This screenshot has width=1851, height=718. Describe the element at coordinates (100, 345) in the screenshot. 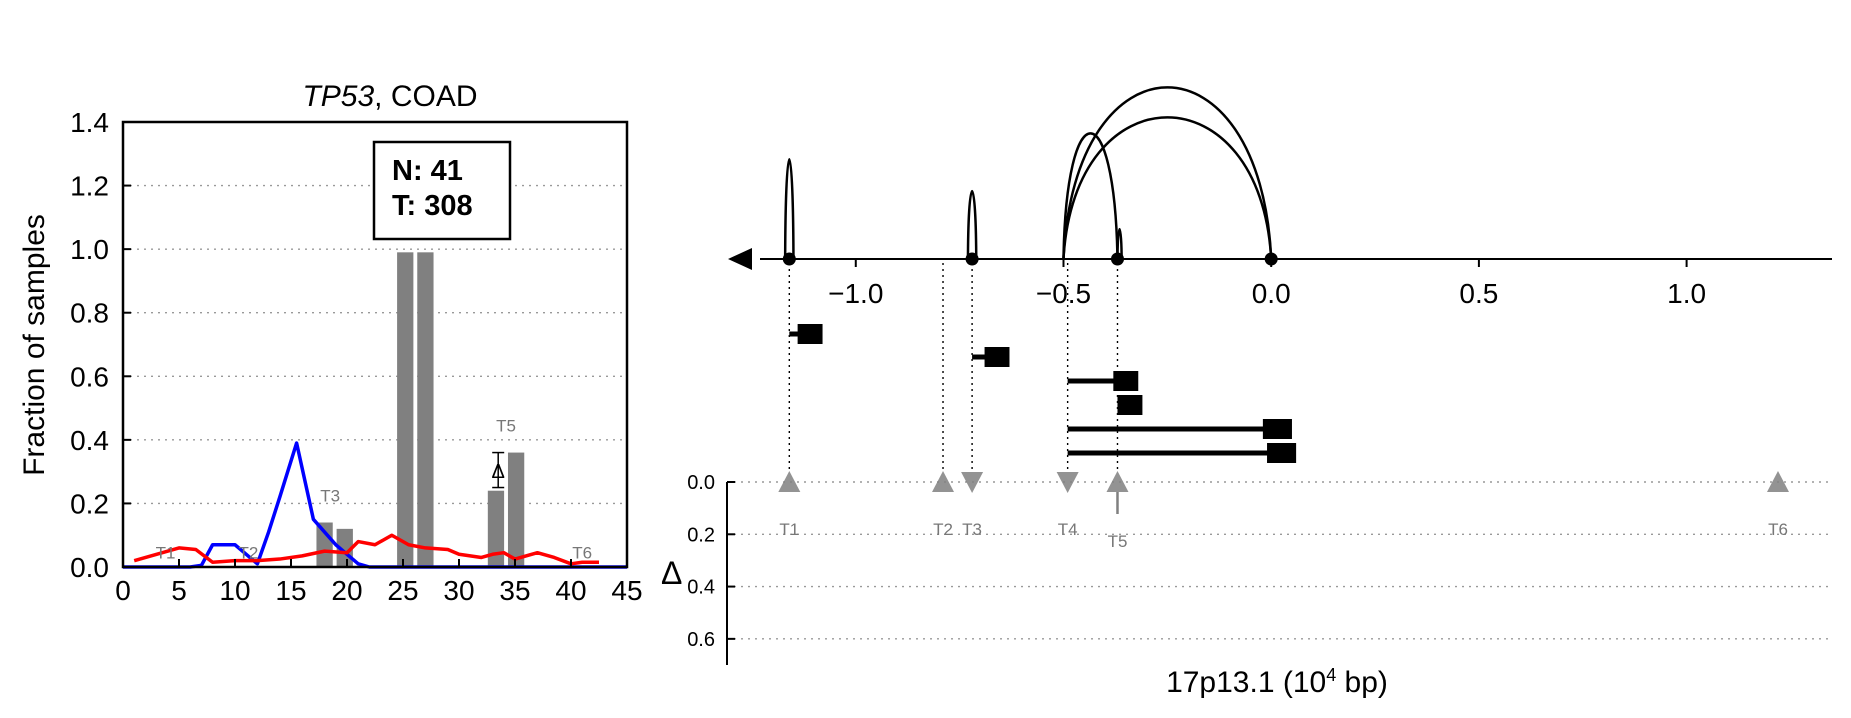

I see `y-axis-ticks: 0.0 0.2 0.4 0.6 0.8 1.0 1.2 1.4` at that location.